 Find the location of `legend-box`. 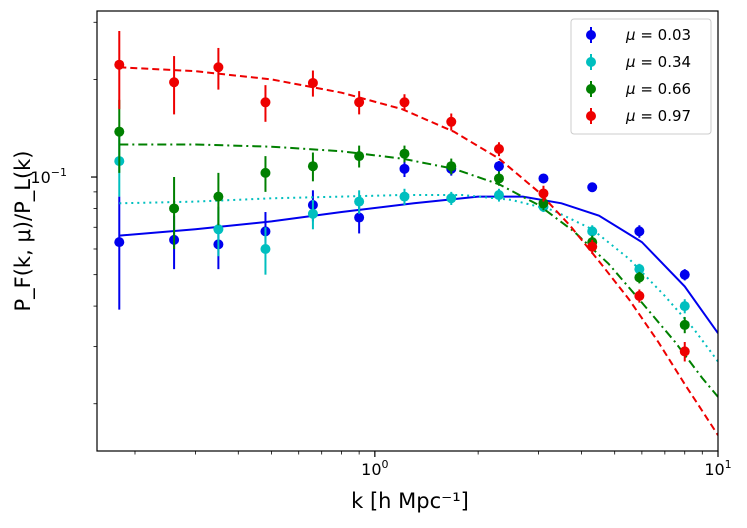

legend-box is located at coordinates (641, 76).